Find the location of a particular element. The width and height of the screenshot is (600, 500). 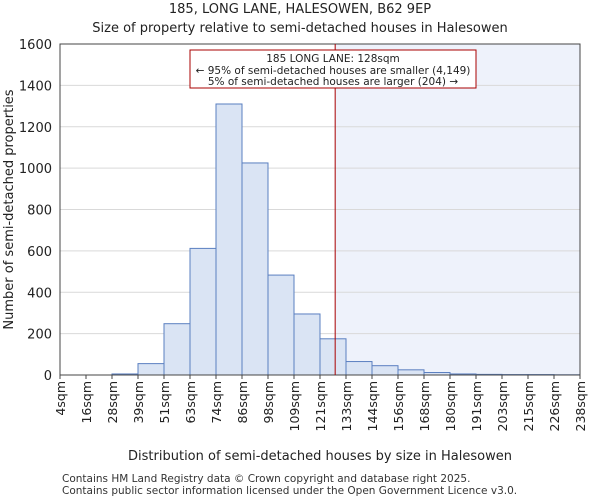

annotation-line-1: 185 LONG LANE: 128sqm is located at coordinates (333, 59).